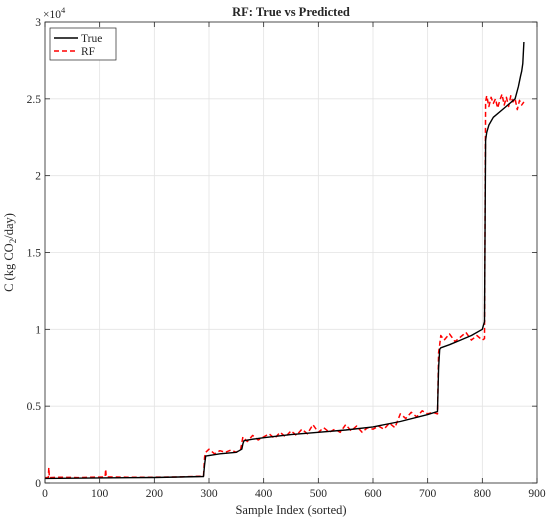  I want to click on y-tick-label: 2.5, so click(34, 100).